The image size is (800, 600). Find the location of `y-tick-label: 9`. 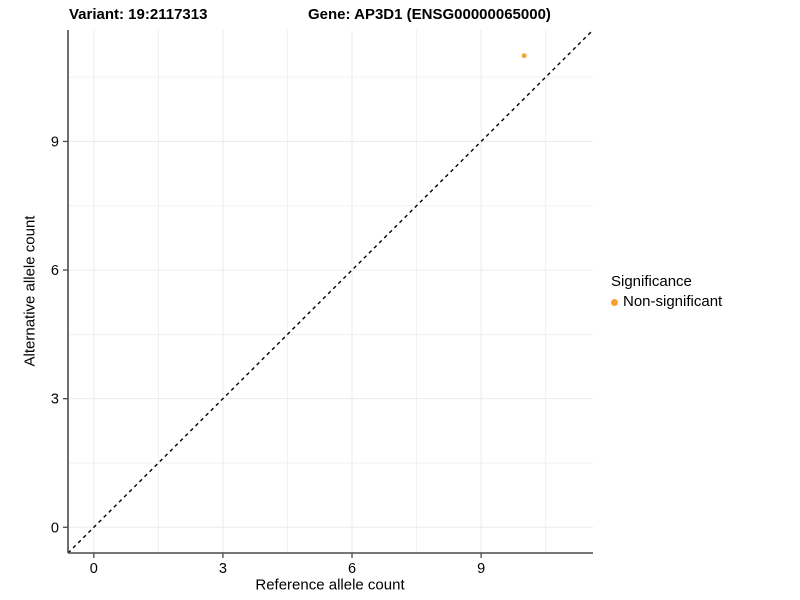

y-tick-label: 9 is located at coordinates (55, 142).